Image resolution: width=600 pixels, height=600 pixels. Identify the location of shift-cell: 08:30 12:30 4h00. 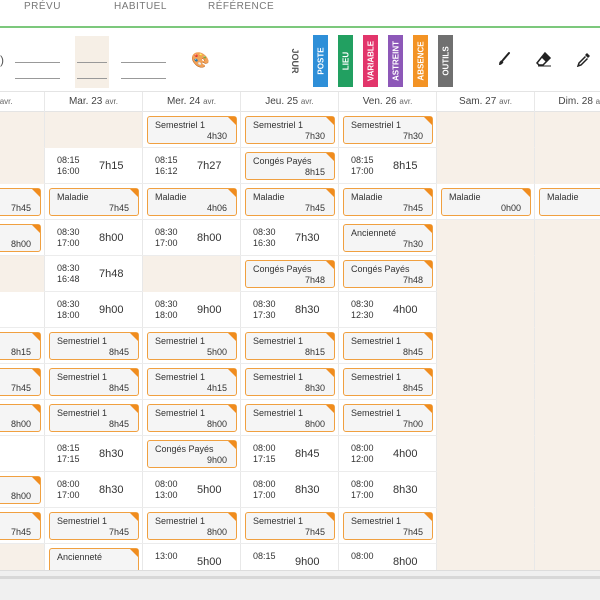
(388, 310).